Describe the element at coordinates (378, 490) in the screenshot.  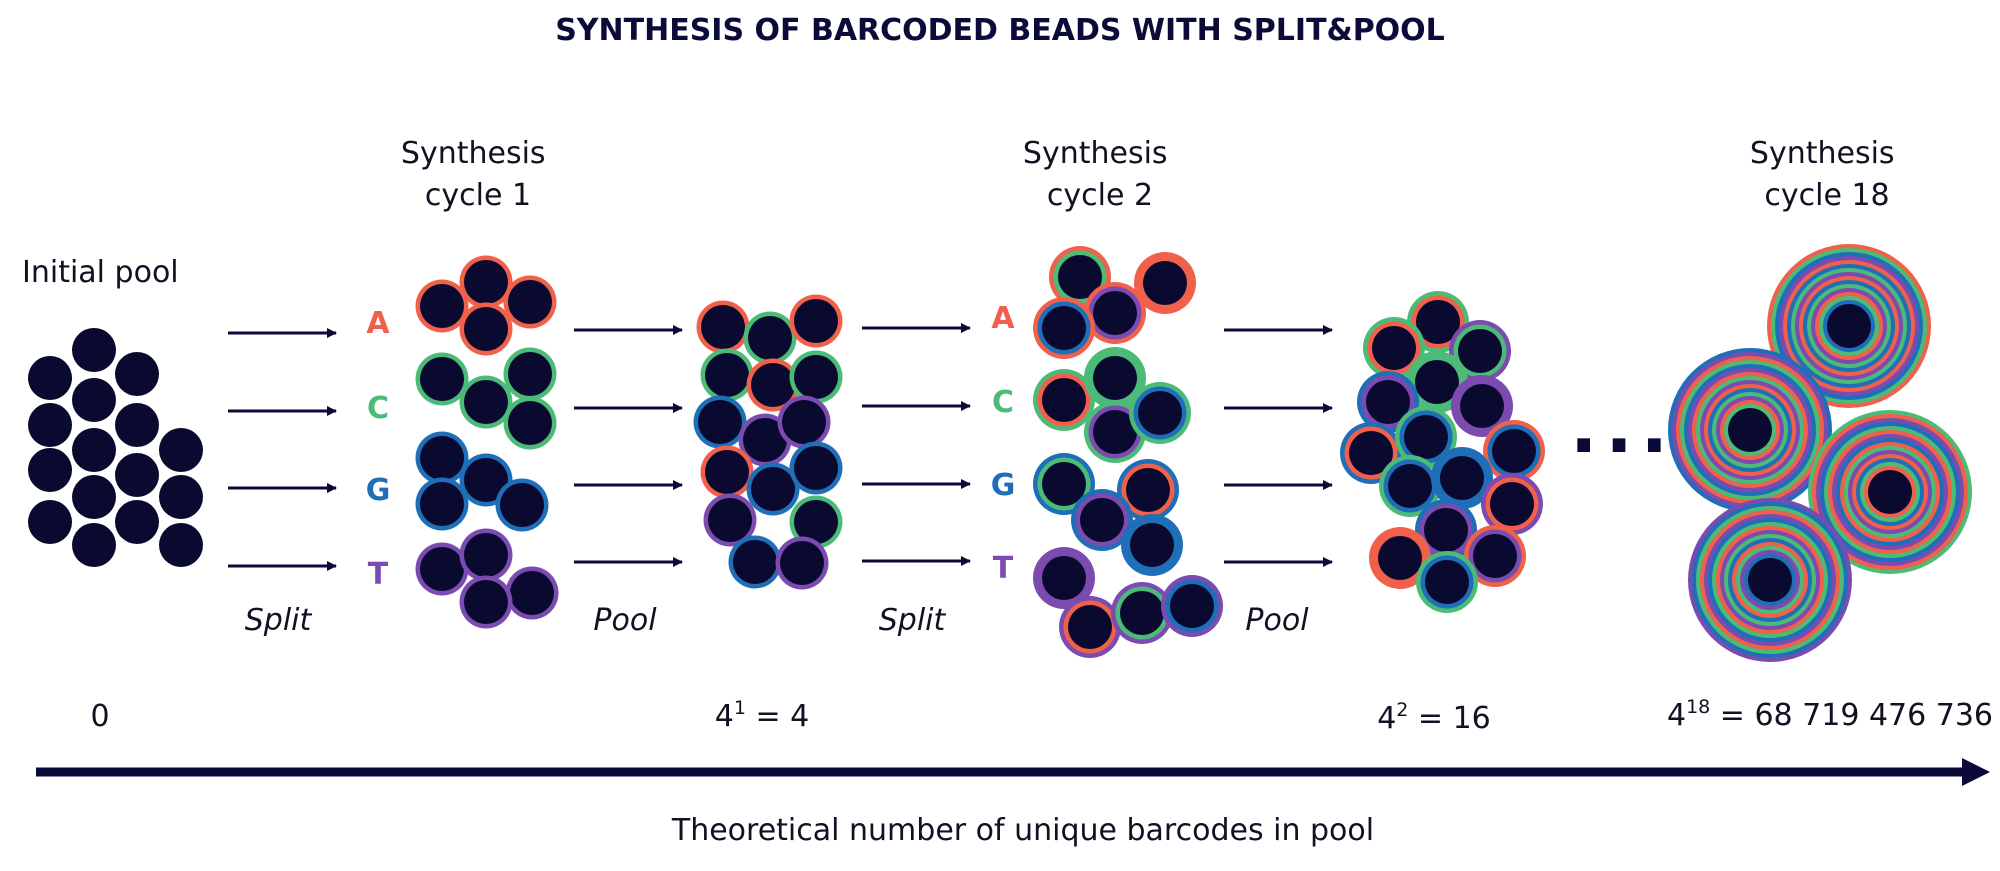
I see `base-letter-g-cycle1: G` at that location.